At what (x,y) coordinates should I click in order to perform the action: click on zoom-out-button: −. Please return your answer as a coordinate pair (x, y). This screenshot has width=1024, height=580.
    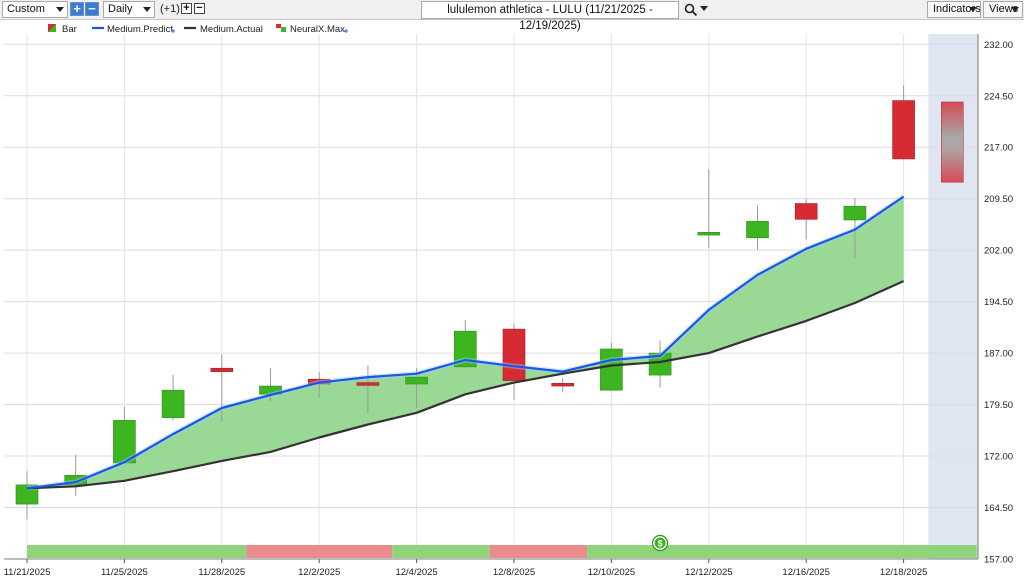
    Looking at the image, I should click on (92, 9).